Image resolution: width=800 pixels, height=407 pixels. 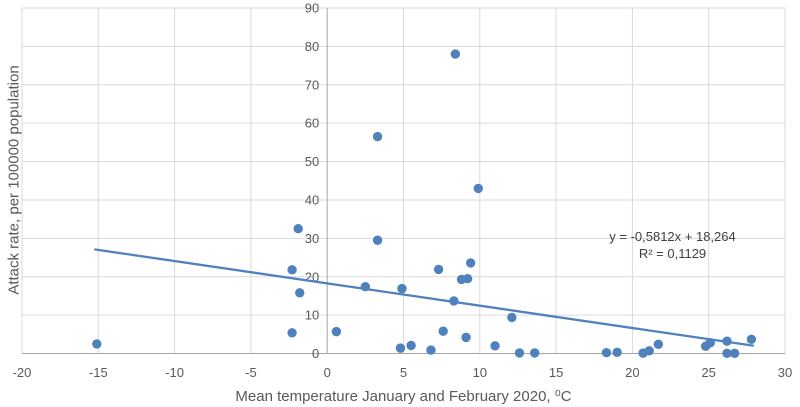 What do you see at coordinates (98, 372) in the screenshot?
I see `x-tick-label: -15` at bounding box center [98, 372].